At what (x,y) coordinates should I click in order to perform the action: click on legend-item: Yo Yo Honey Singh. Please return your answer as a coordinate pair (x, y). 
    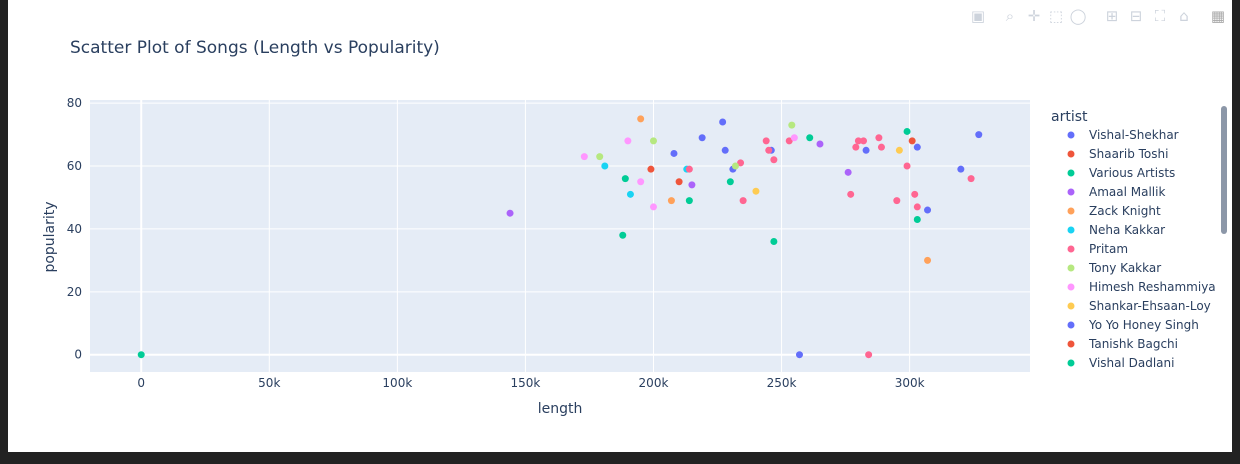
    Looking at the image, I should click on (1143, 325).